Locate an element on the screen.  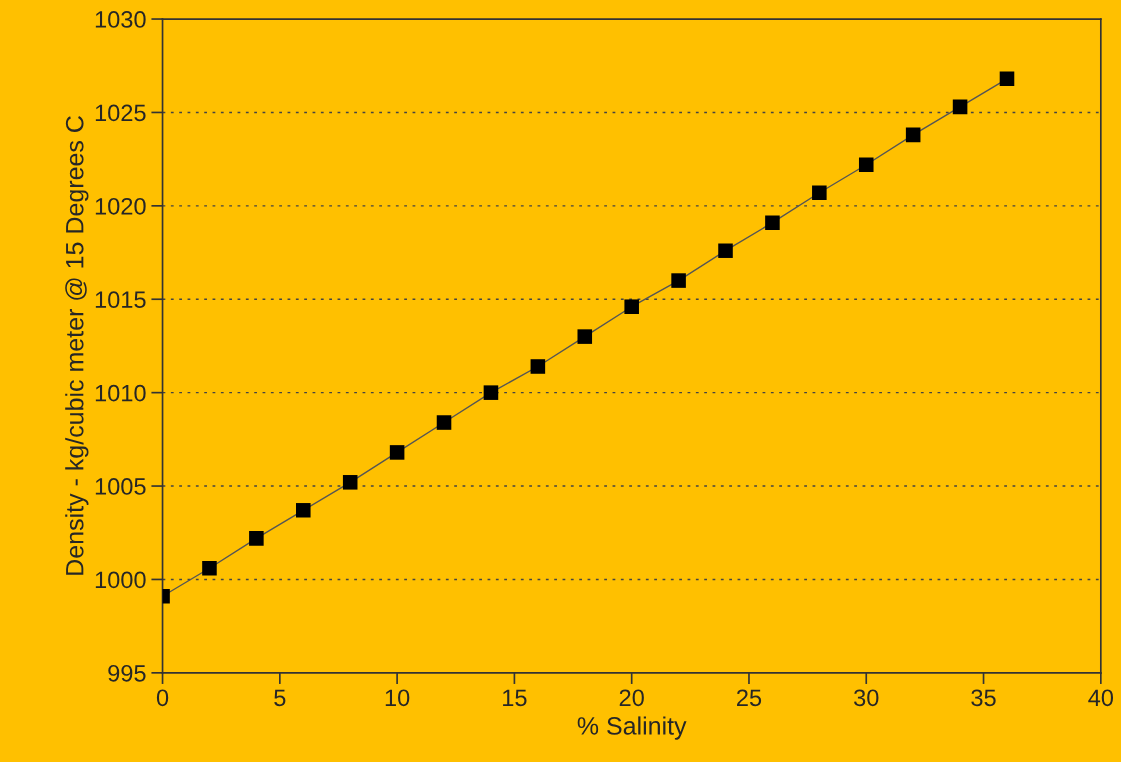
x-tick-label: 35 is located at coordinates (983, 698).